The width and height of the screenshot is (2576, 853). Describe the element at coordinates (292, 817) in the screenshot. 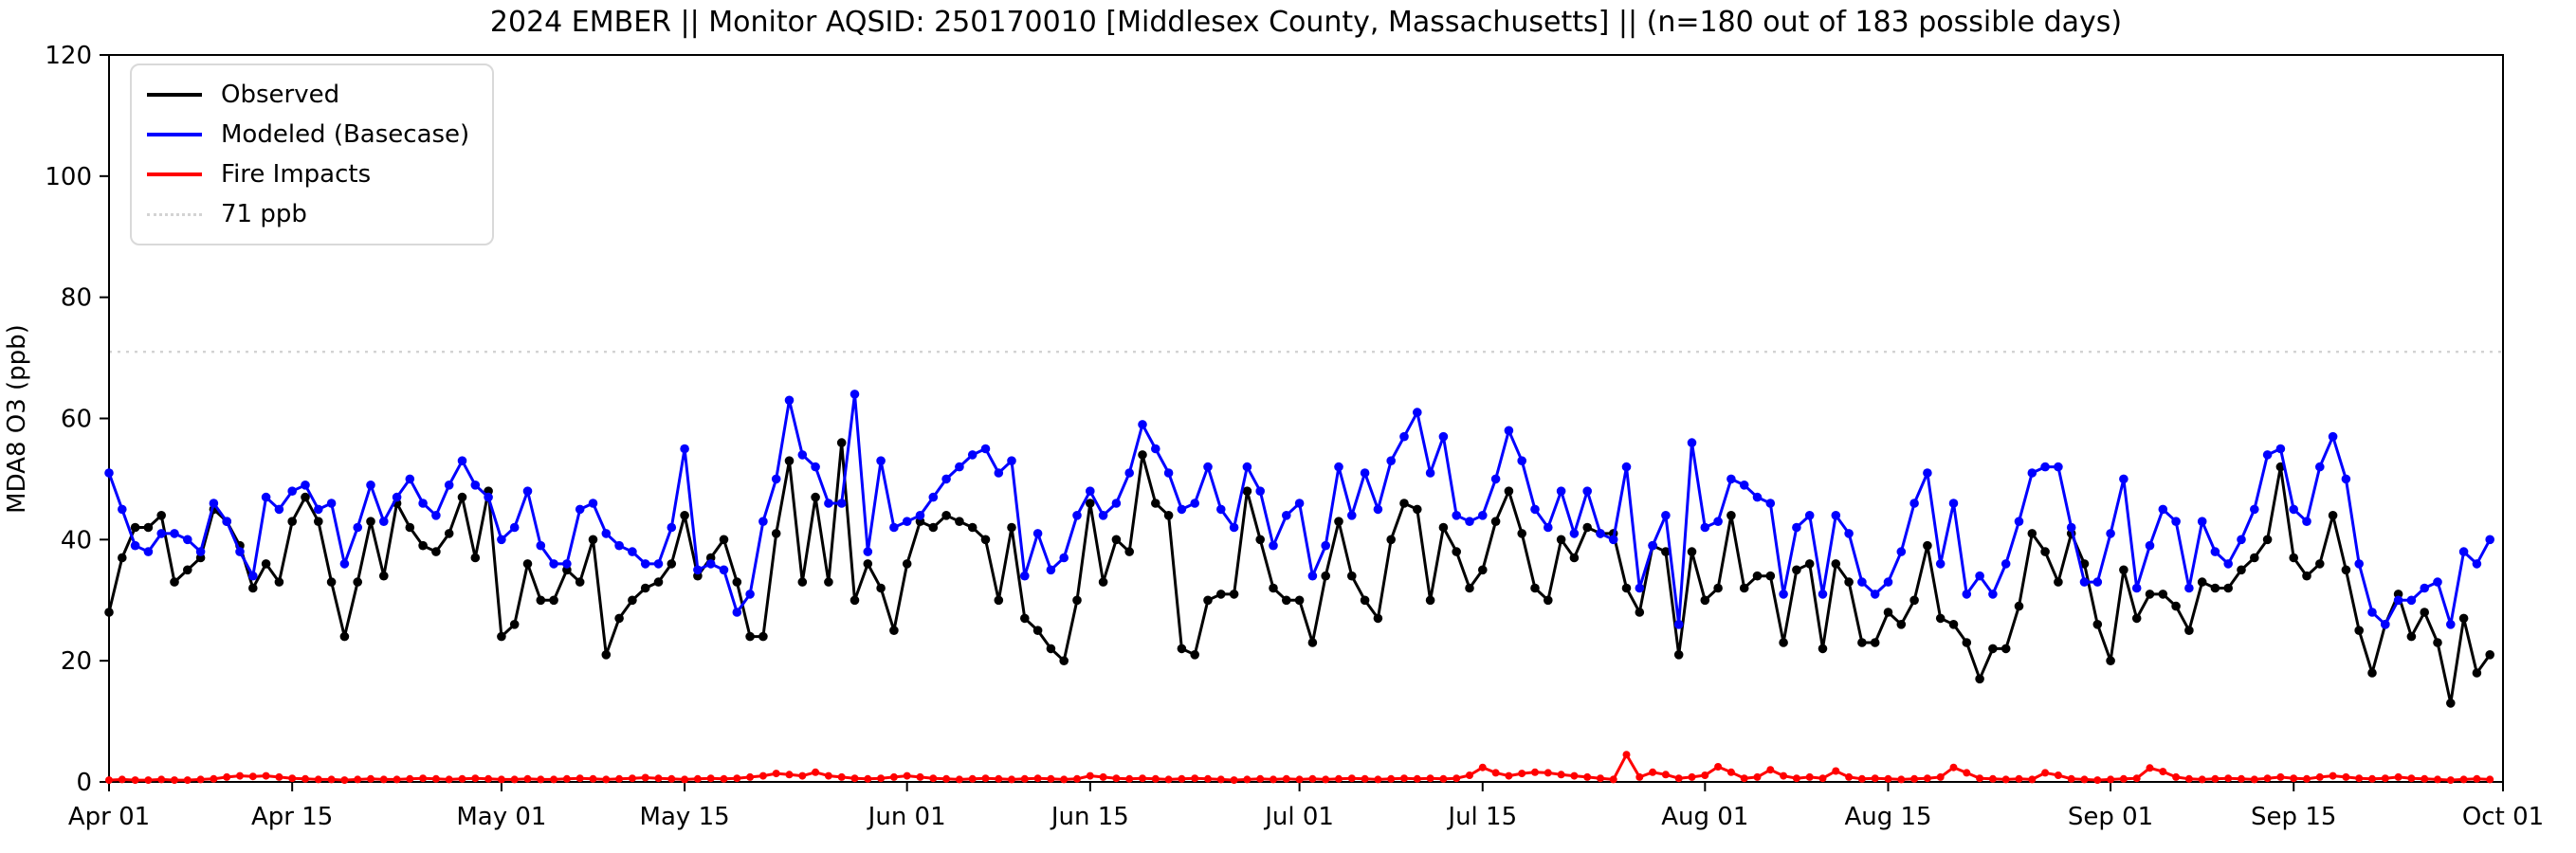

I see `svg-text: Apr 15` at that location.